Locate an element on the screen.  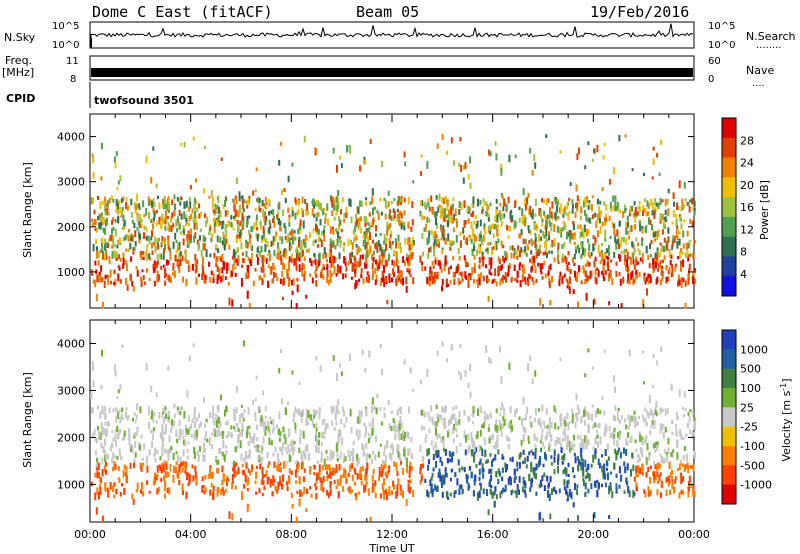
nsearch-bottom-tick: 10^0 is located at coordinates (721, 45).